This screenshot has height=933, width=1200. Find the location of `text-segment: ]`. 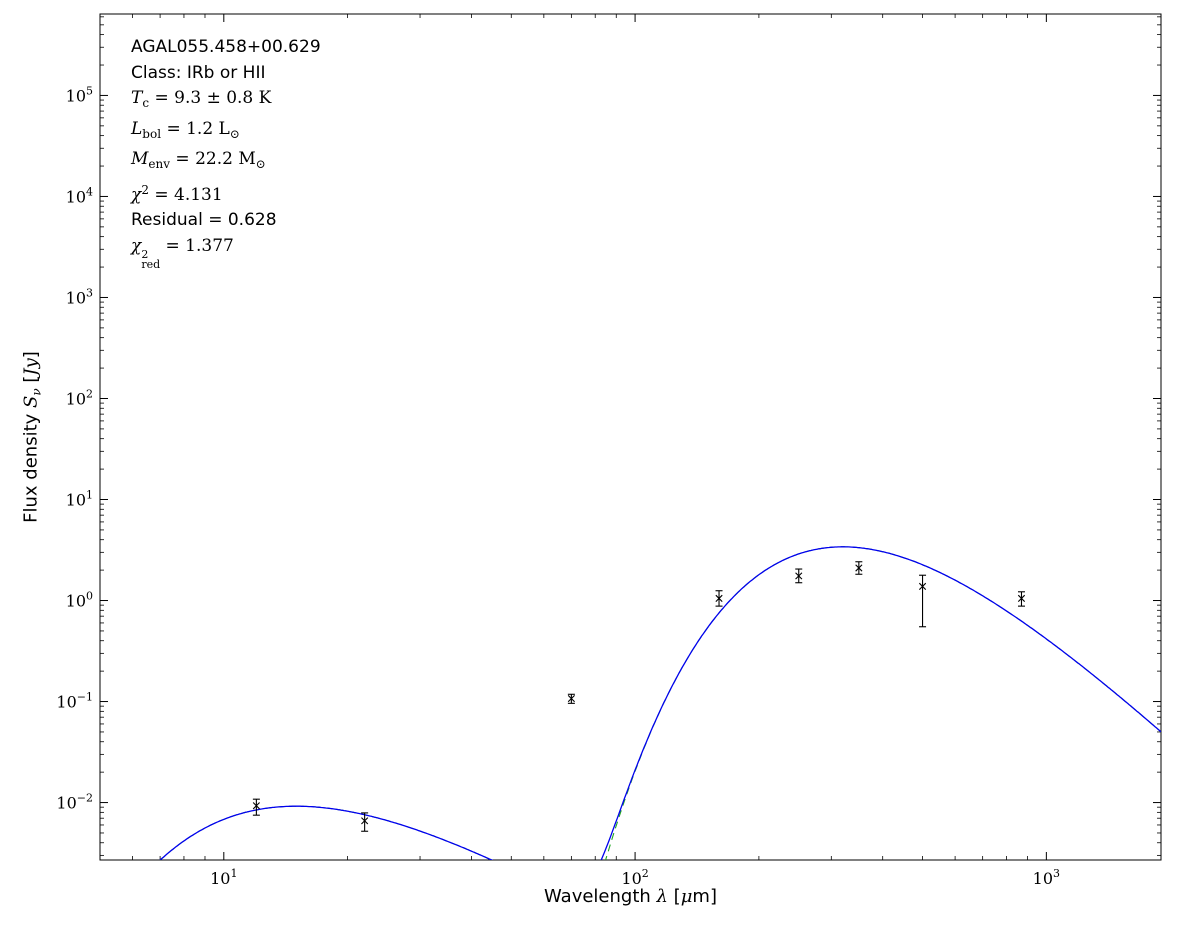

text-segment: ] is located at coordinates (31, 355).